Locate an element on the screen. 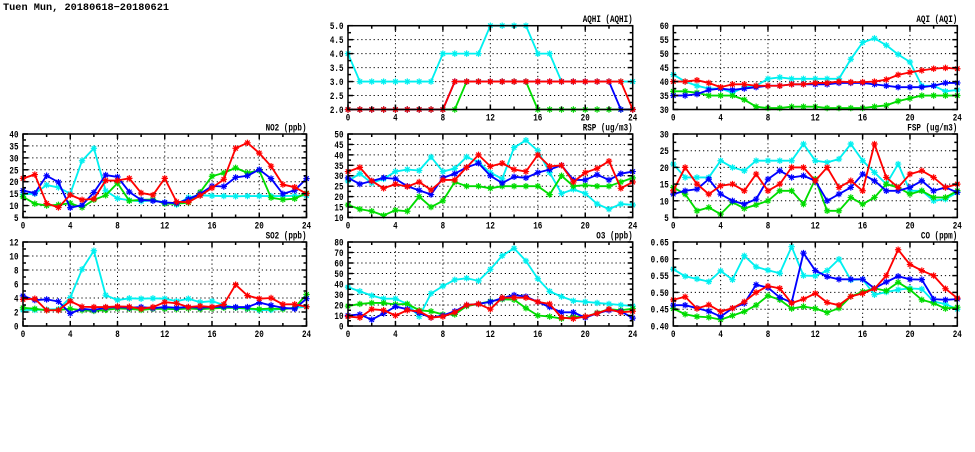 Image resolution: width=975 pixels, height=452 pixels. svg-text: 0.45 is located at coordinates (660, 311).